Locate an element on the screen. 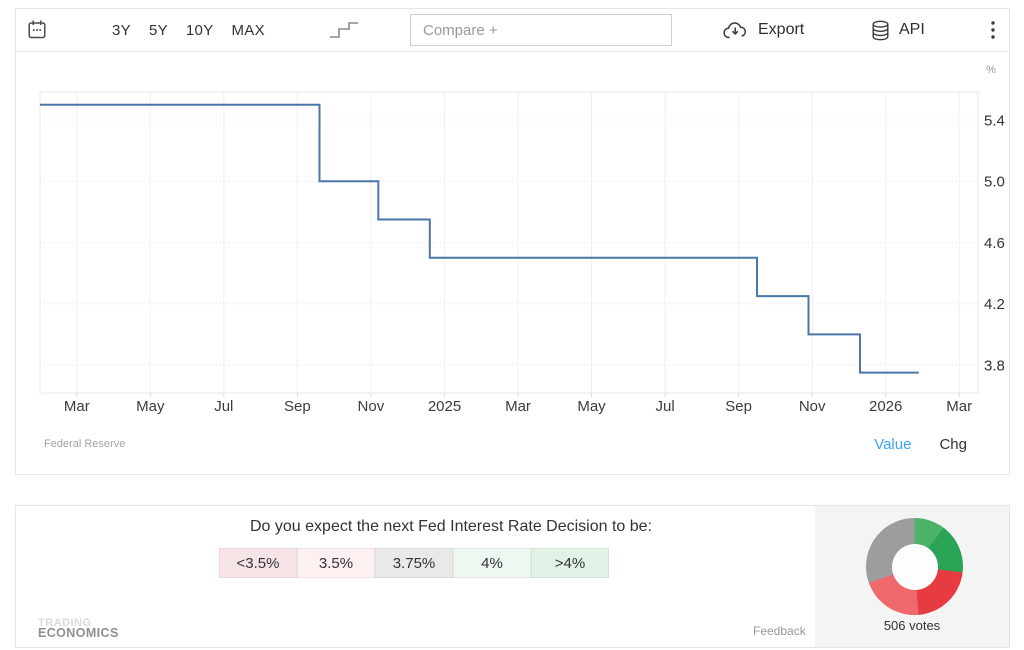 This screenshot has height=650, width=1024. chart-footer: Federal Reserve Value Chg is located at coordinates (515, 444).